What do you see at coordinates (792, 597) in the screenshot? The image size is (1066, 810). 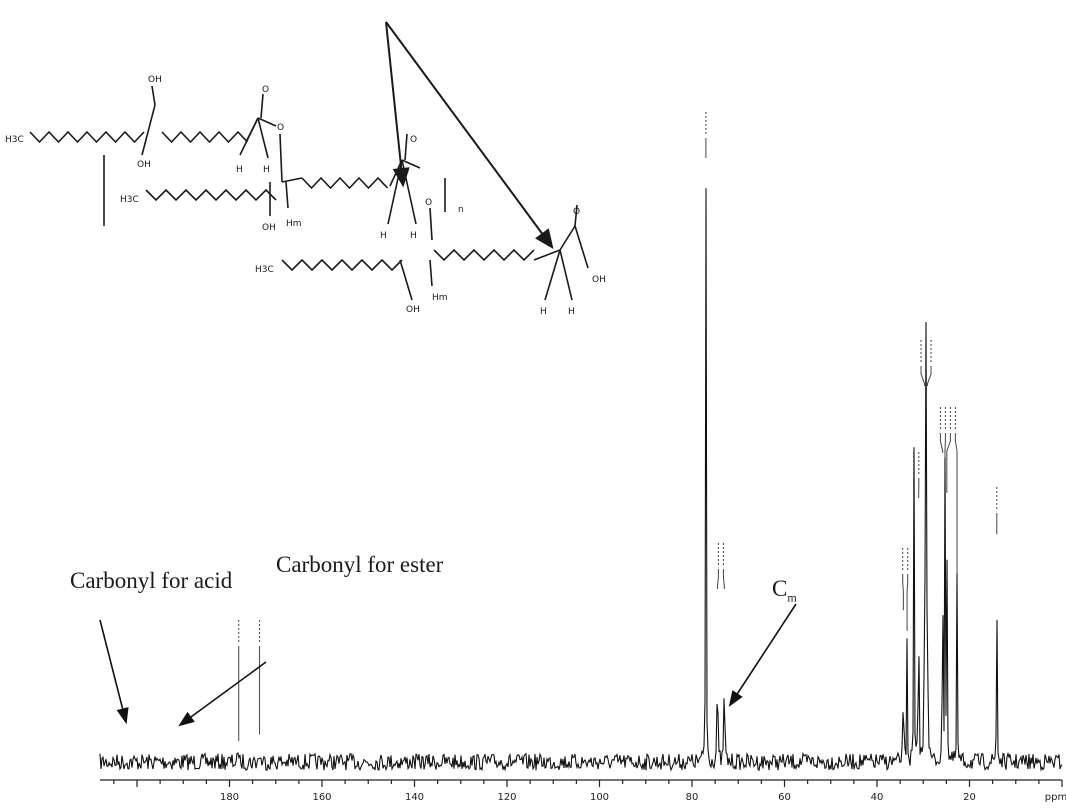 I see `annotation-cm-sub: m` at bounding box center [792, 597].